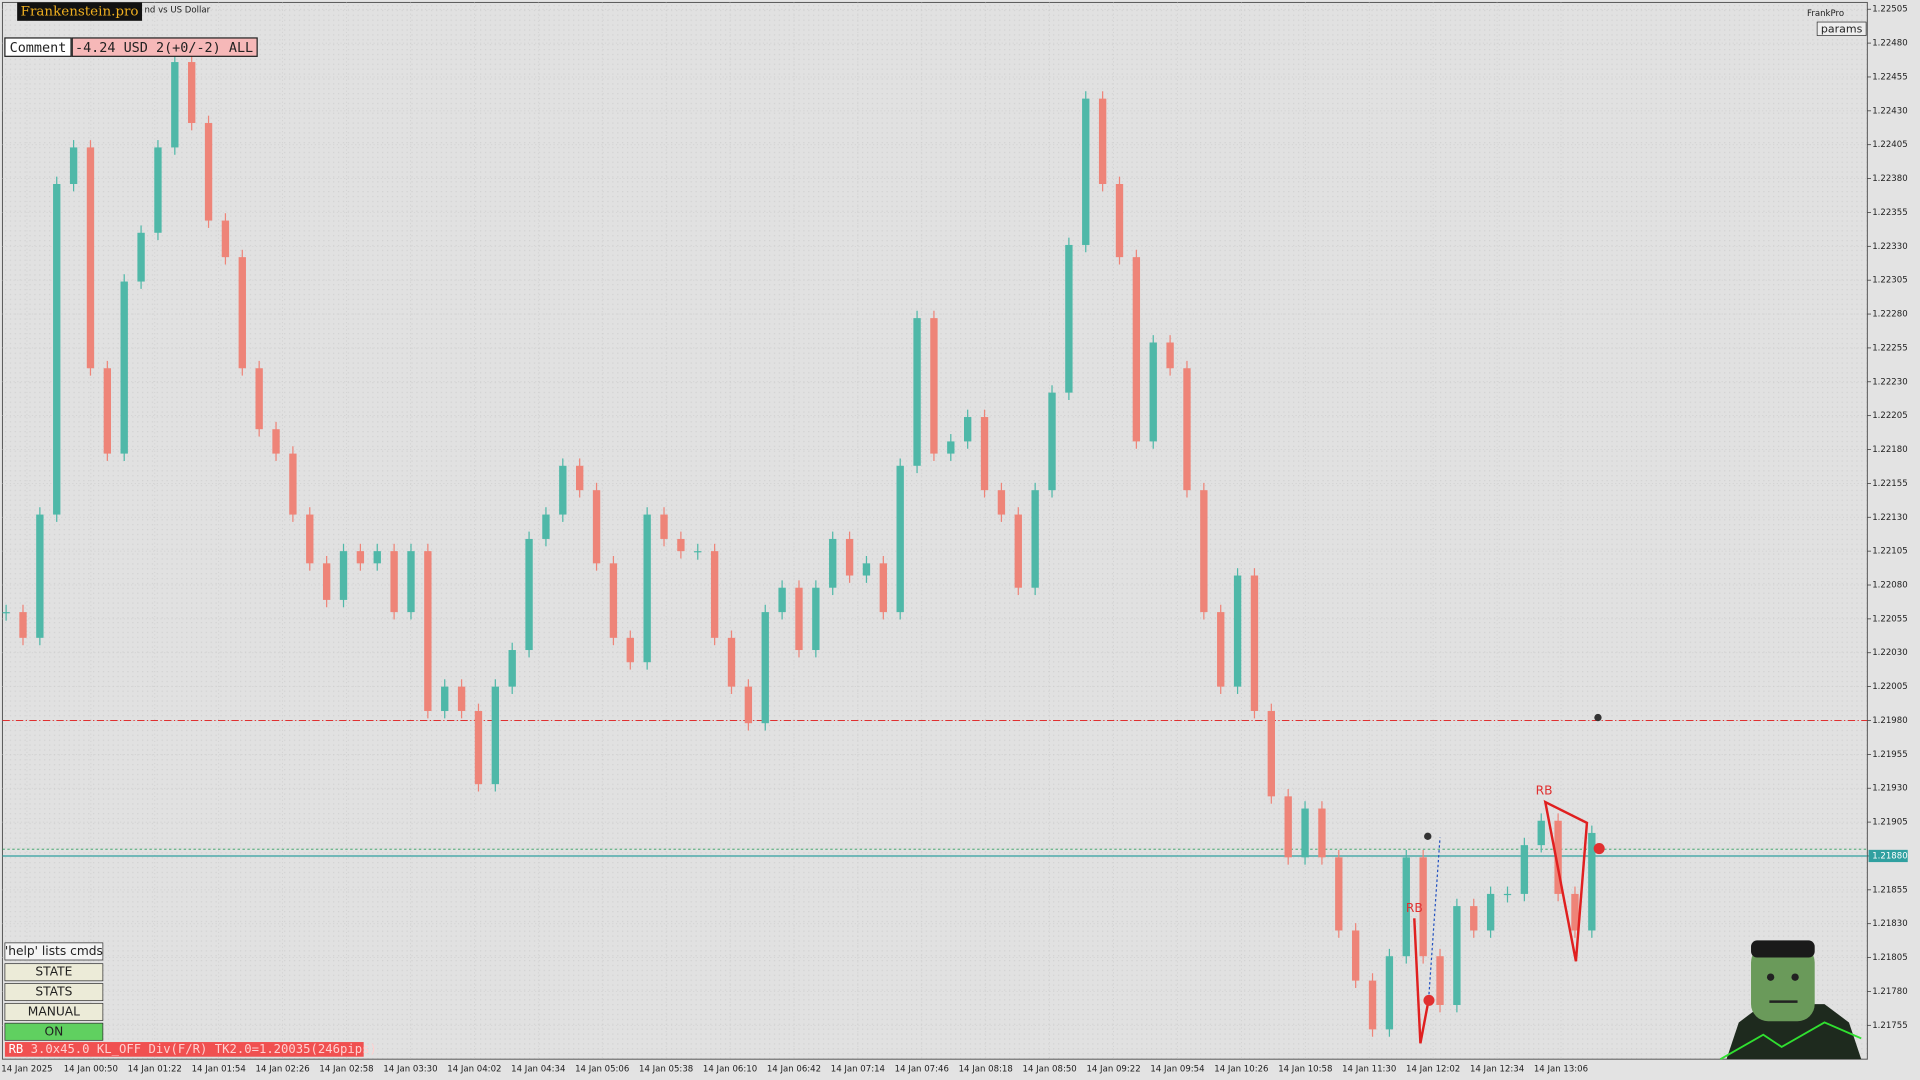 The width and height of the screenshot is (1920, 1080). What do you see at coordinates (164, 48) in the screenshot?
I see `comment-value: -4.24 USD 2(+0/-2) ALL` at bounding box center [164, 48].